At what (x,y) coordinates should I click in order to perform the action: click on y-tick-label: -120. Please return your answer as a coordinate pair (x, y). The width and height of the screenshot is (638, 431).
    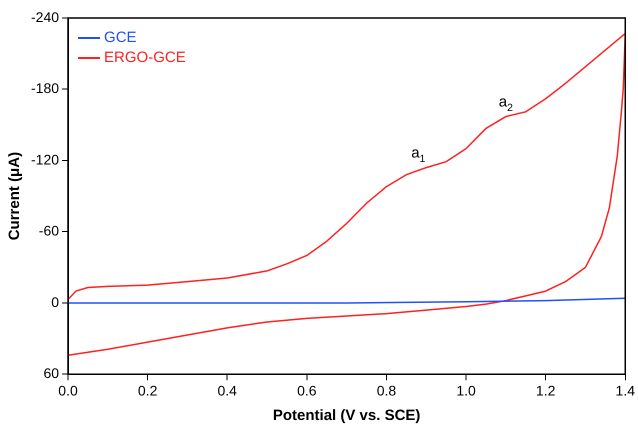
    Looking at the image, I should click on (45, 159).